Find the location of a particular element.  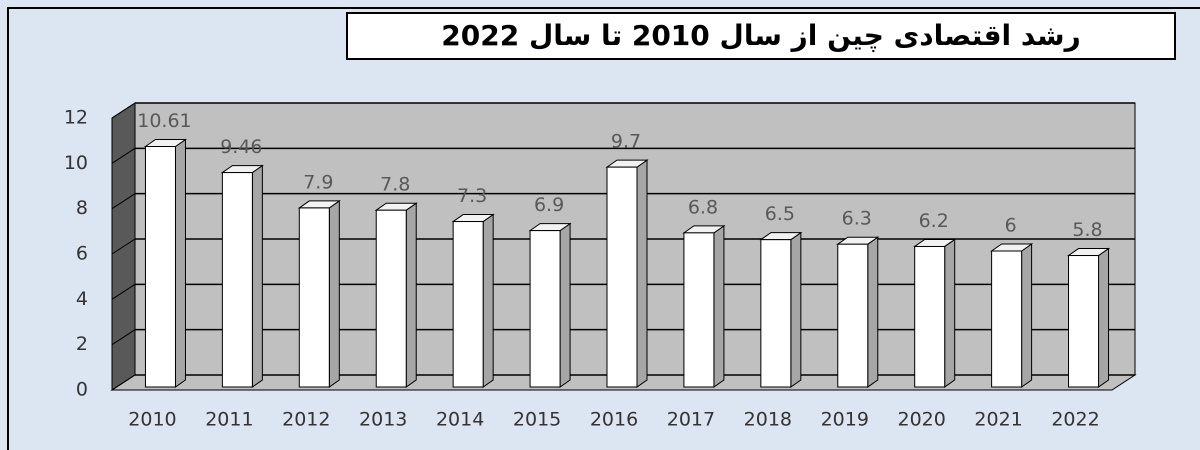

x-tick-label: 2016 is located at coordinates (614, 420).